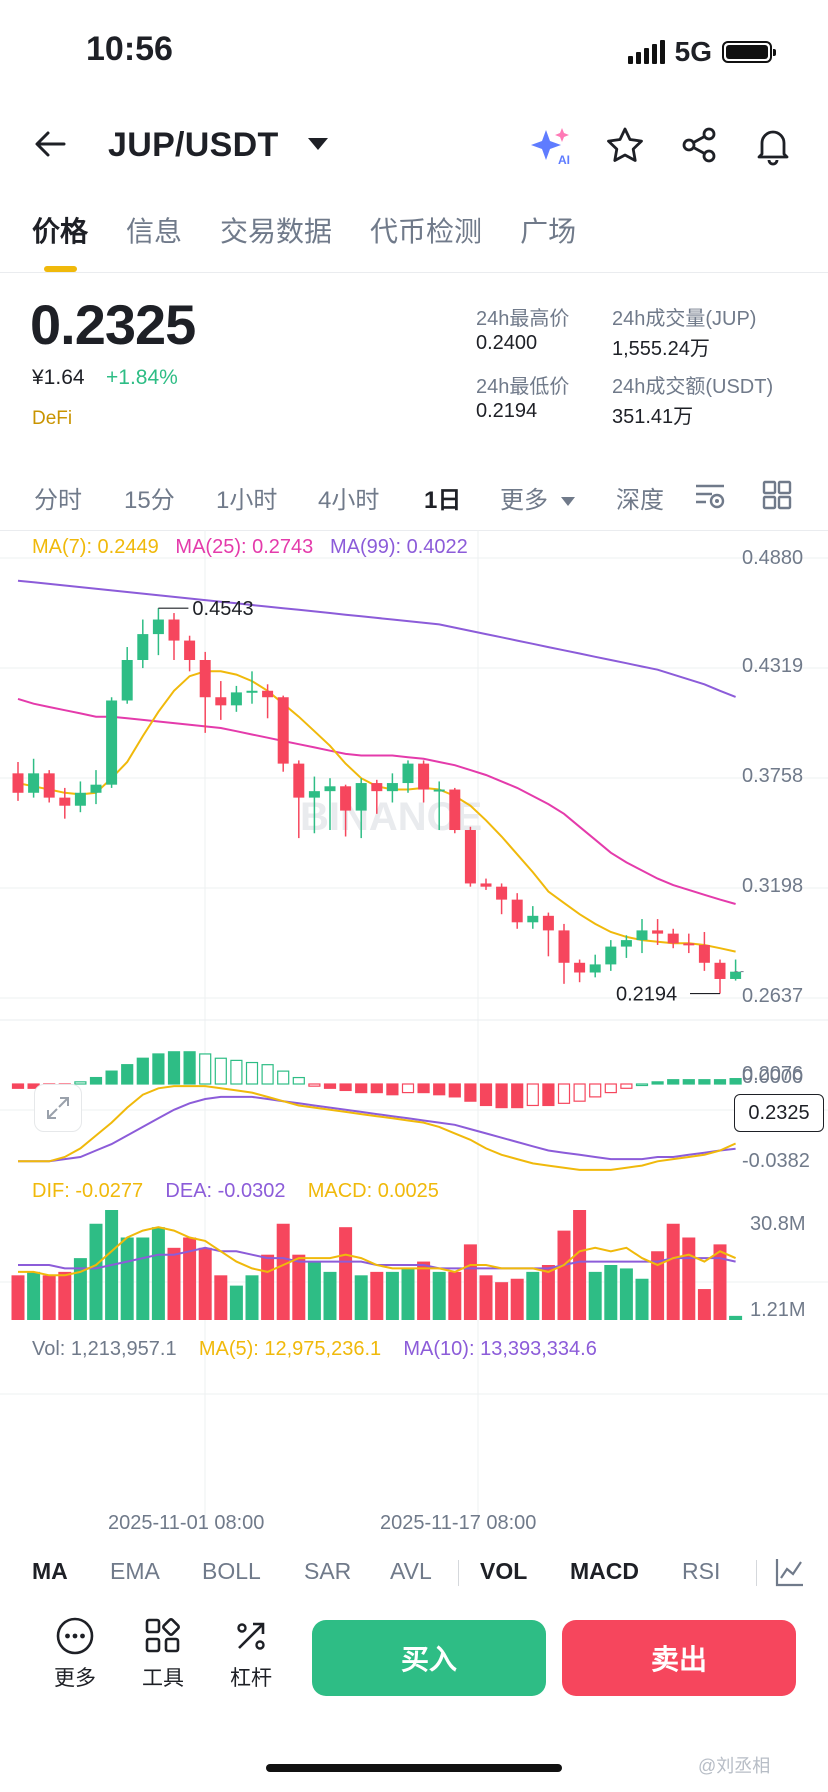 This screenshot has width=828, height=1792. What do you see at coordinates (154, 231) in the screenshot?
I see `tab-info: 信息` at bounding box center [154, 231].